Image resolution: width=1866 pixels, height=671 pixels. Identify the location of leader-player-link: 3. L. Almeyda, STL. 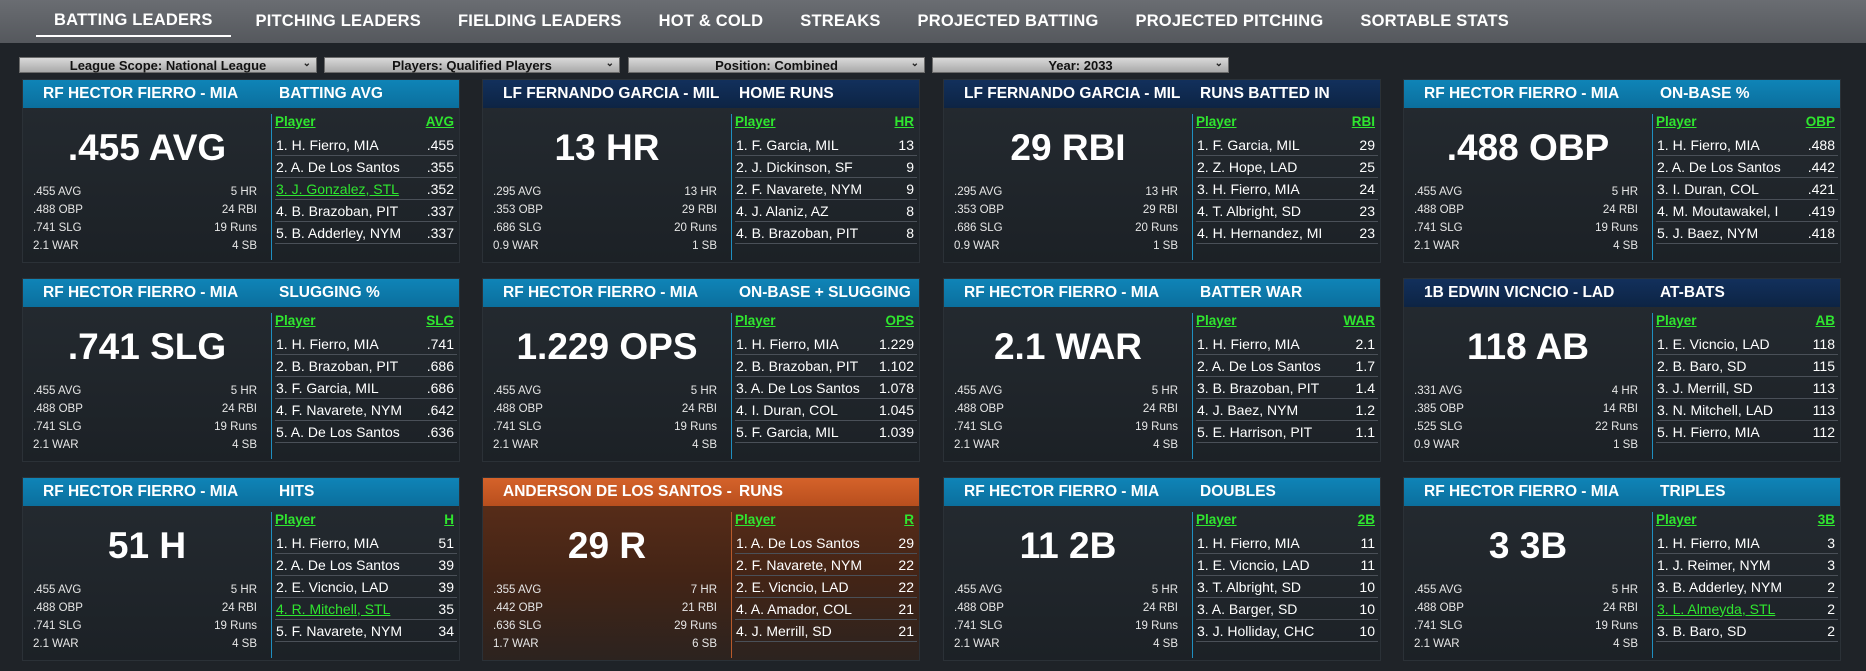
(1716, 608).